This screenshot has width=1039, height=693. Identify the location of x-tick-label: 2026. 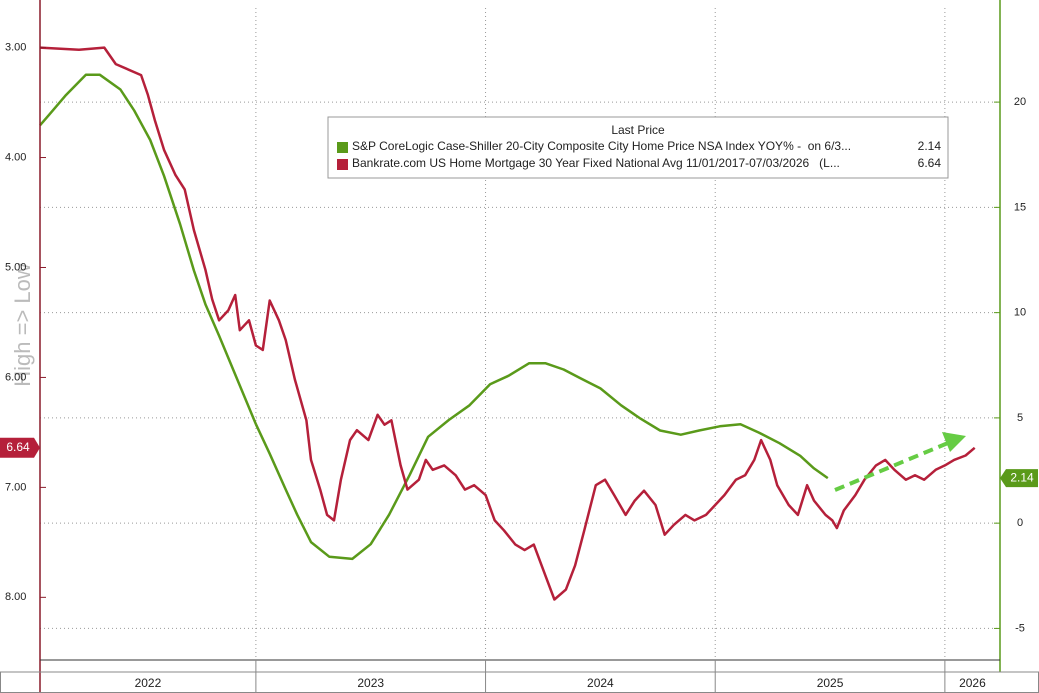
(972, 683).